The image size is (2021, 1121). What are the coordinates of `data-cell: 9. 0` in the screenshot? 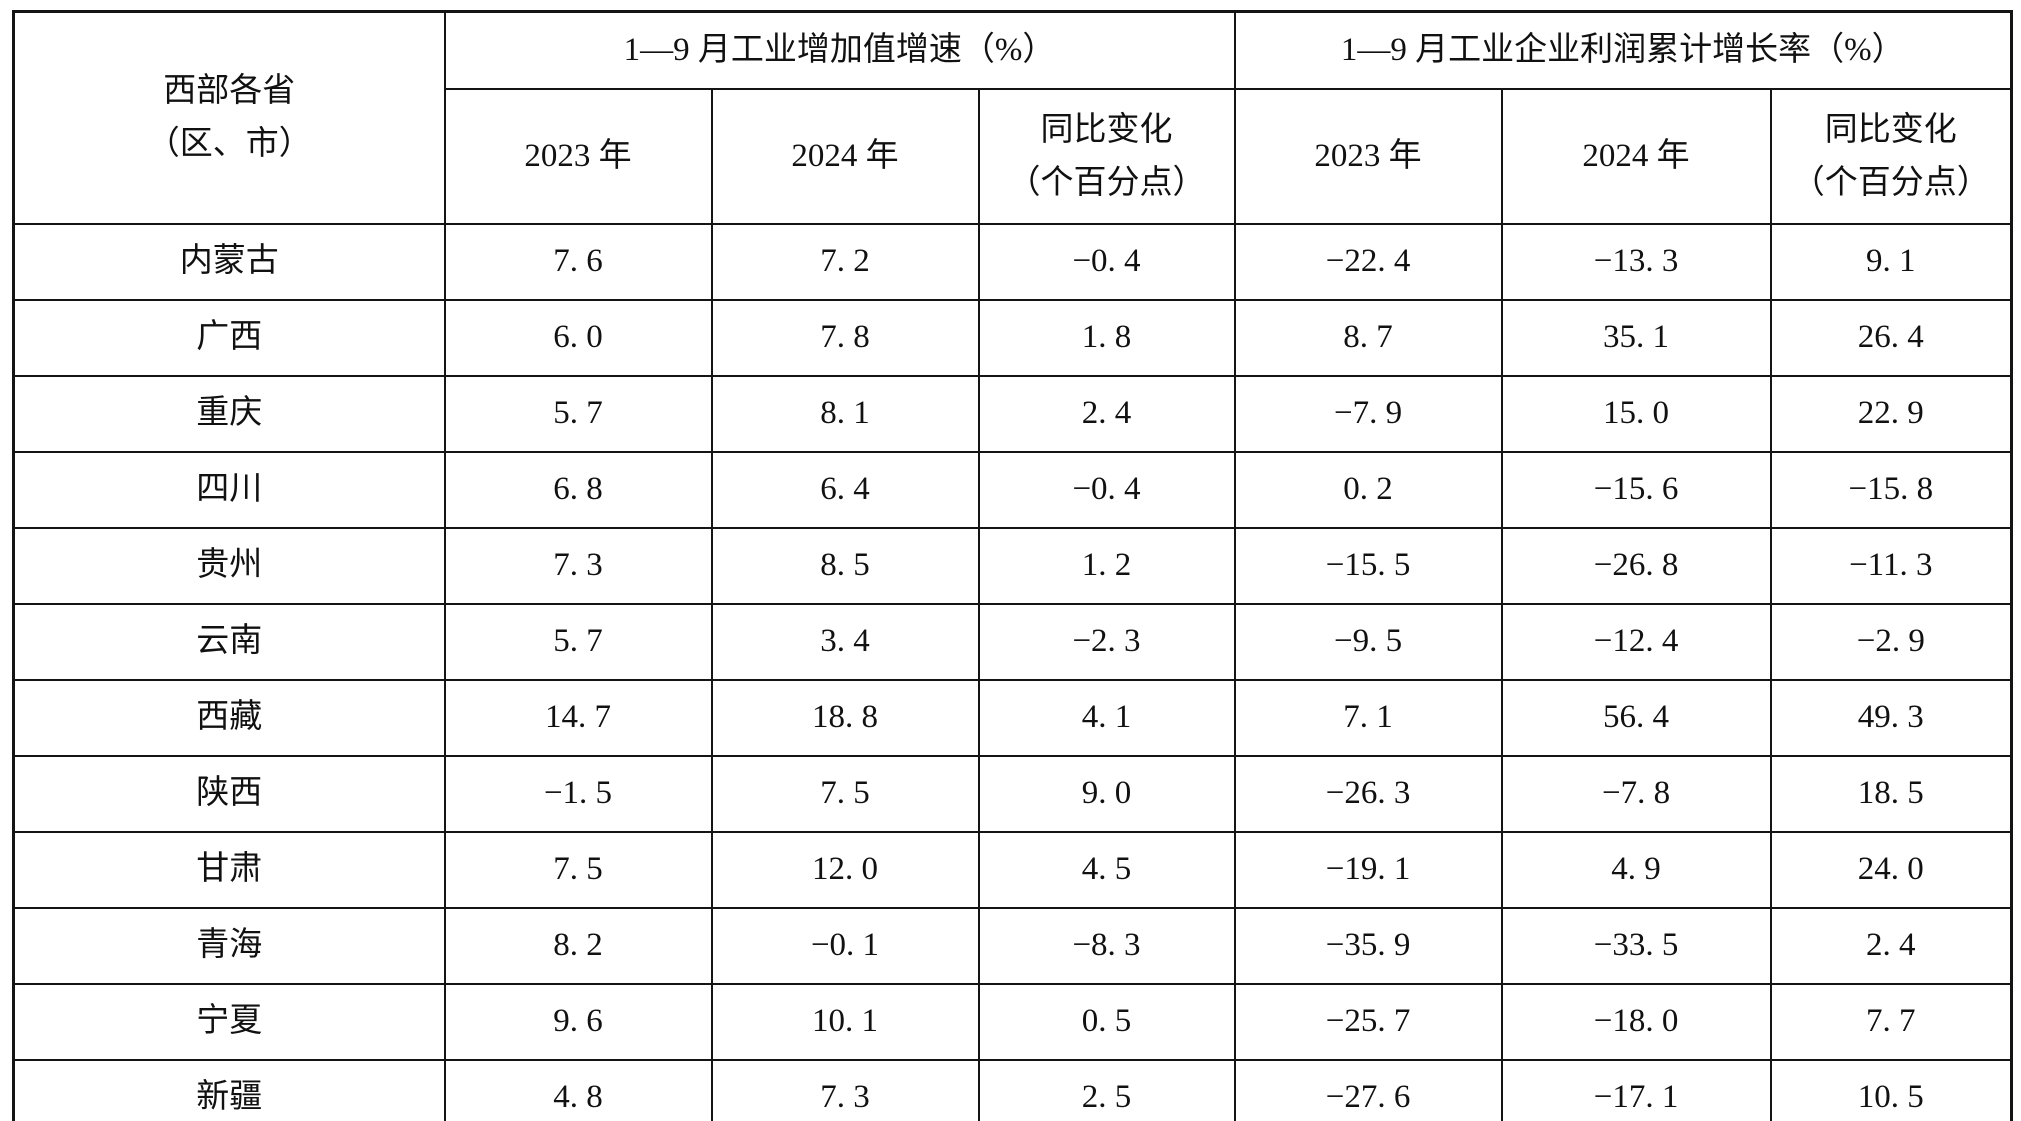 It's located at (1106, 794).